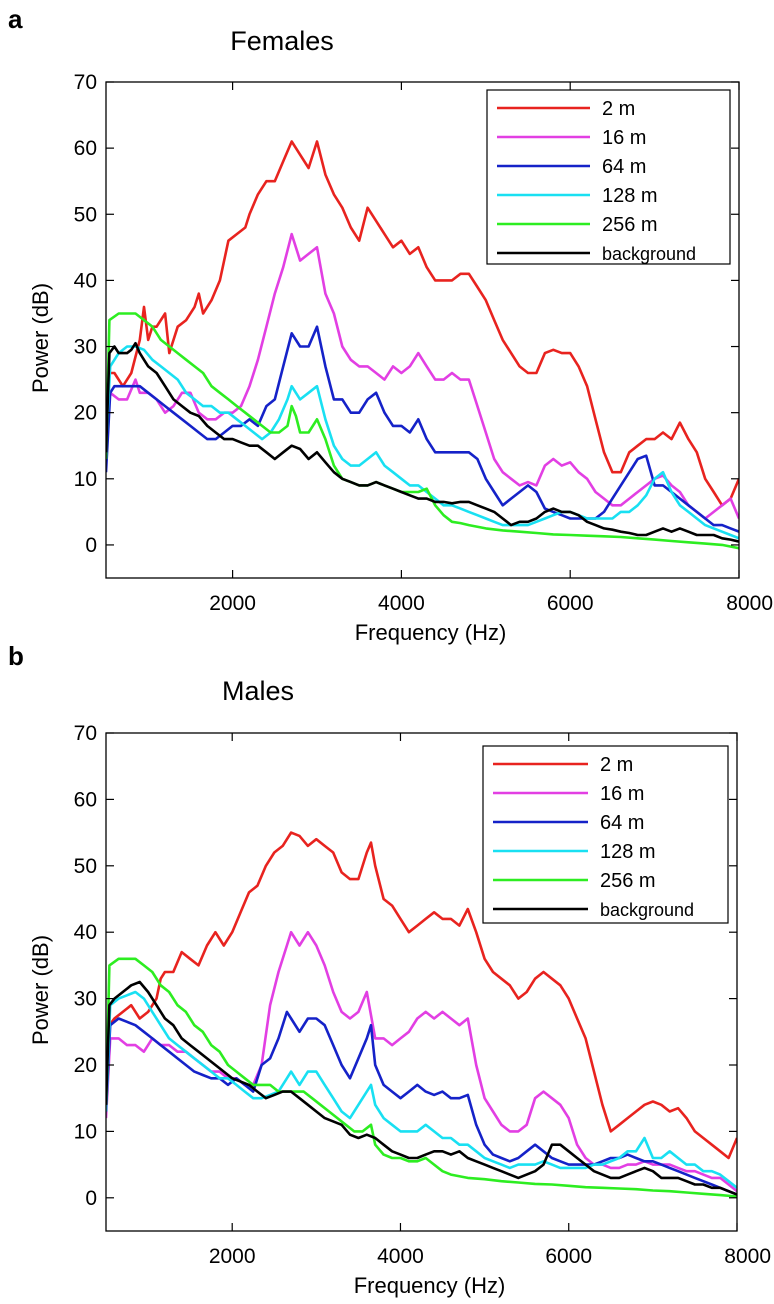 The width and height of the screenshot is (774, 1304). What do you see at coordinates (258, 691) in the screenshot?
I see `chart-title: Males` at bounding box center [258, 691].